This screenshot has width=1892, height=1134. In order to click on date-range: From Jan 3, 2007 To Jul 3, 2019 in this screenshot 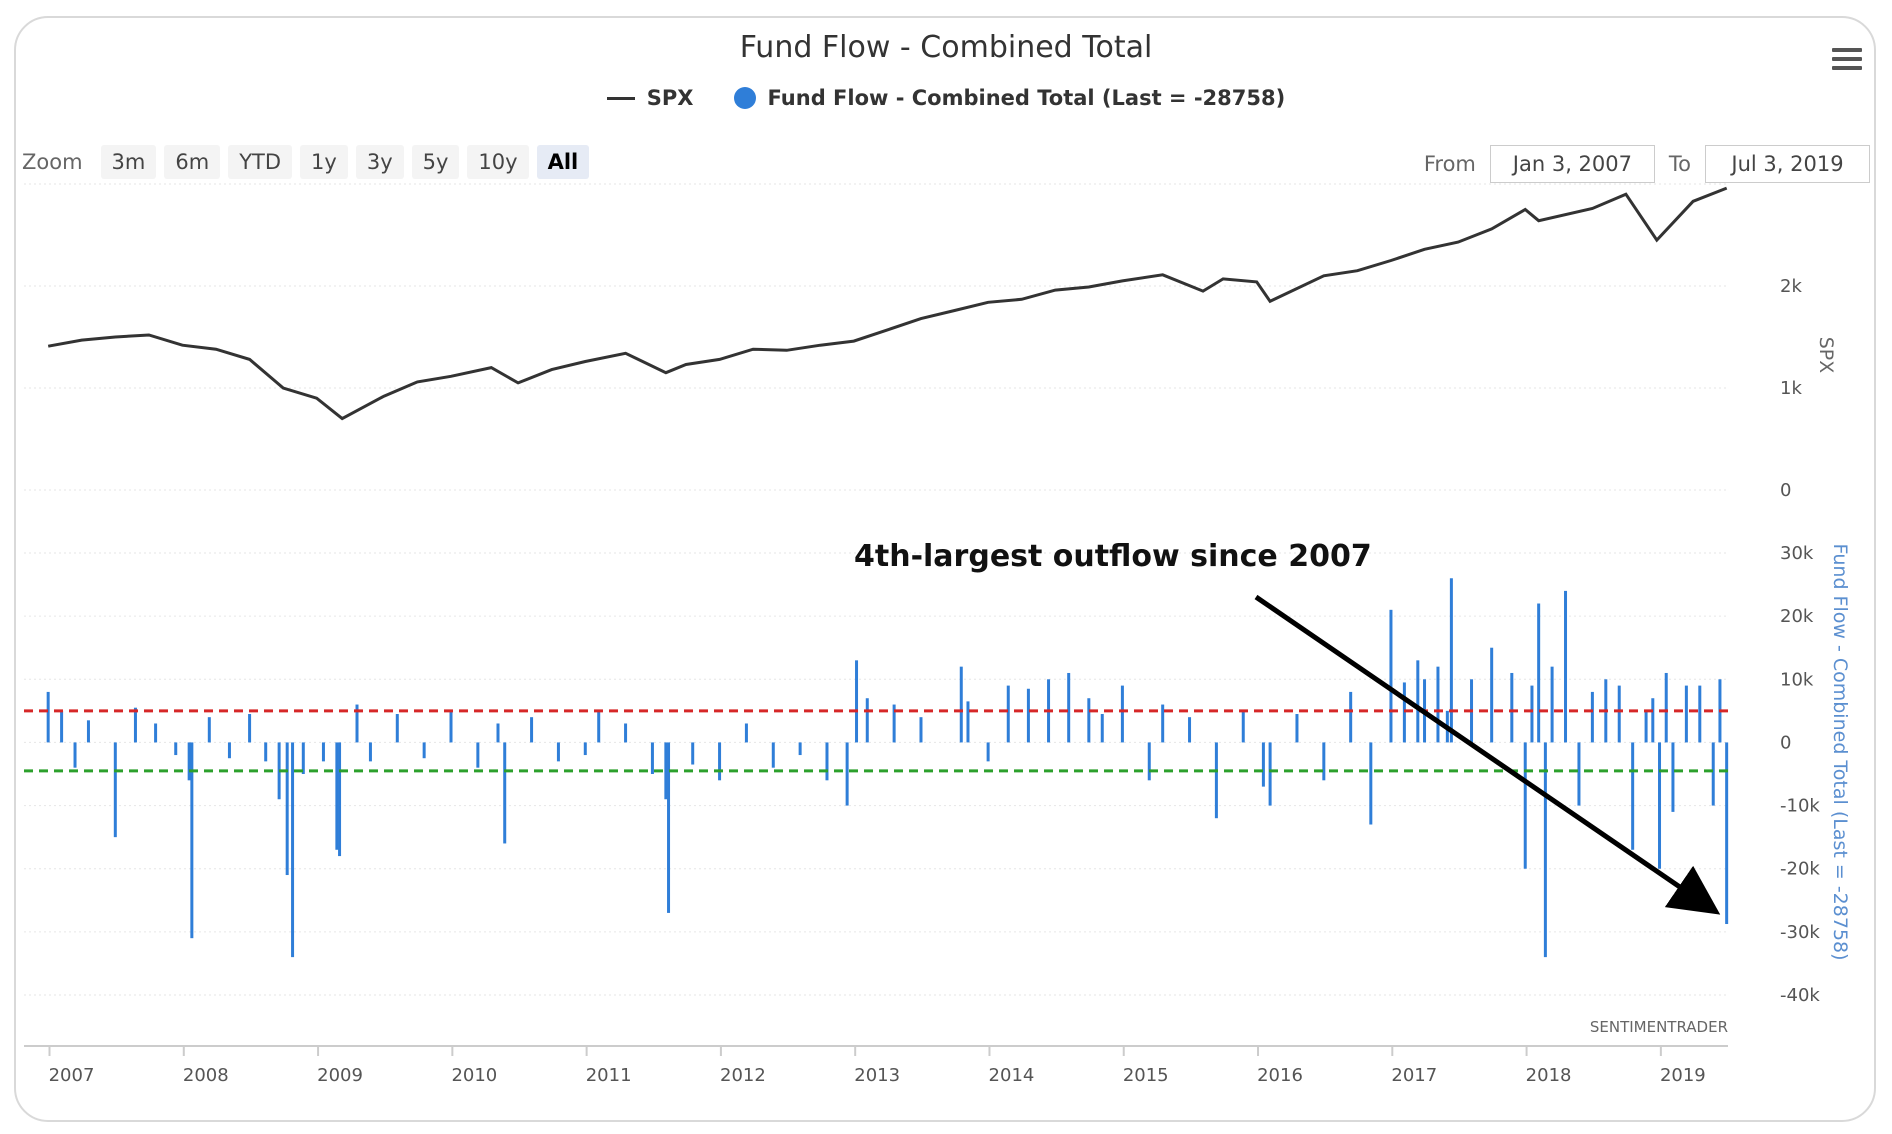, I will do `click(1647, 164)`.